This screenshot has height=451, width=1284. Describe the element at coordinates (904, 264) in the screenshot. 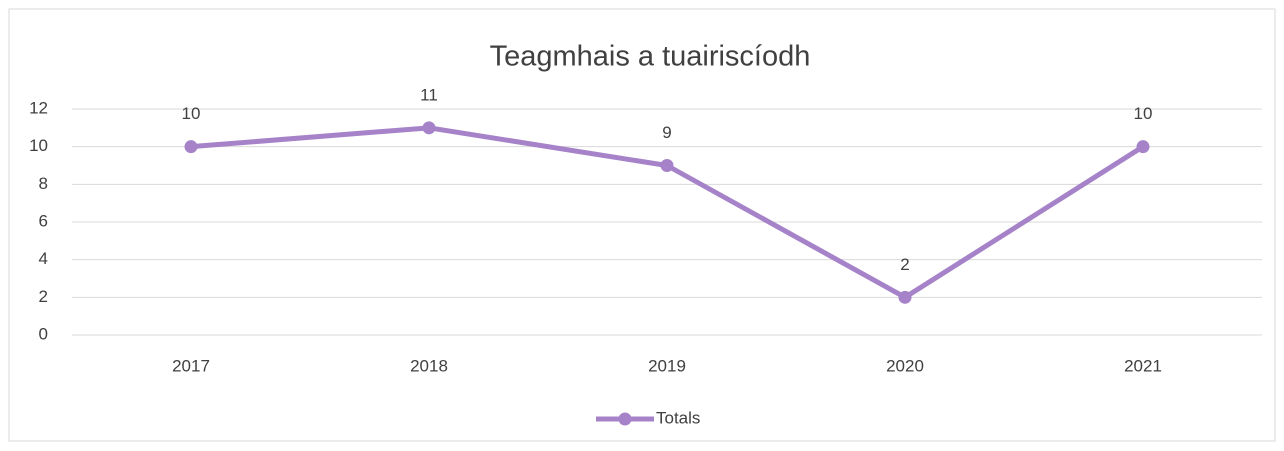

I see `data-label: 2` at that location.